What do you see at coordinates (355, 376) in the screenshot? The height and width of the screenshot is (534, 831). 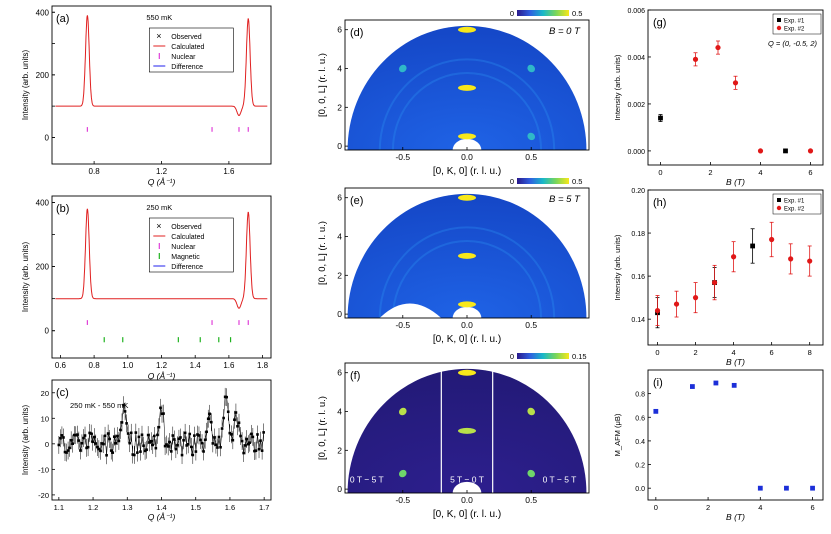 I see `panel-label: (f)` at bounding box center [355, 376].